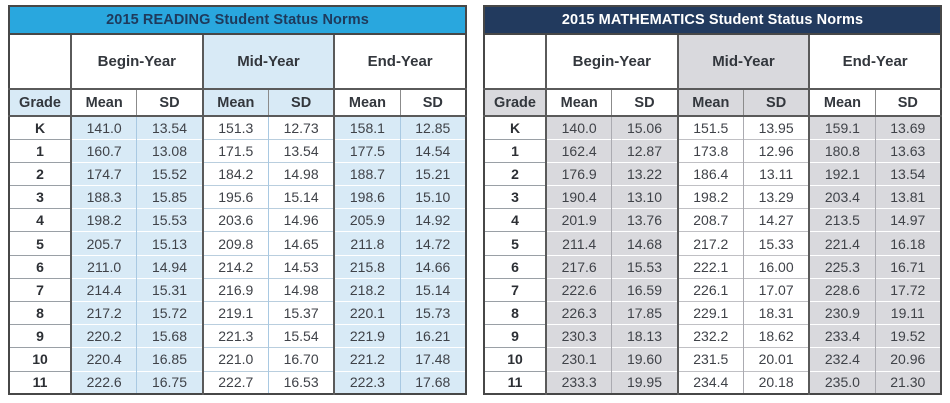  What do you see at coordinates (237, 127) in the screenshot?
I see `table-row: K 141.0 13.54 151.3 12.73 158.1 12.85` at bounding box center [237, 127].